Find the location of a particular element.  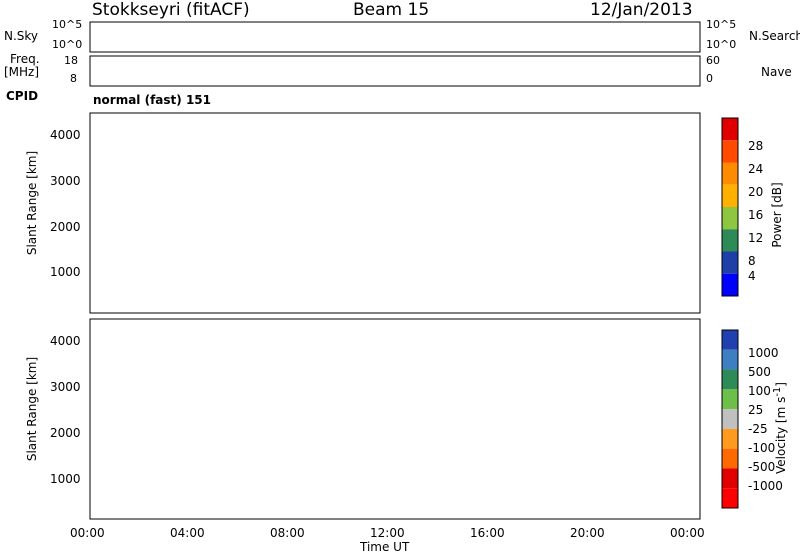

power-cbar-tick: 8 is located at coordinates (752, 261).